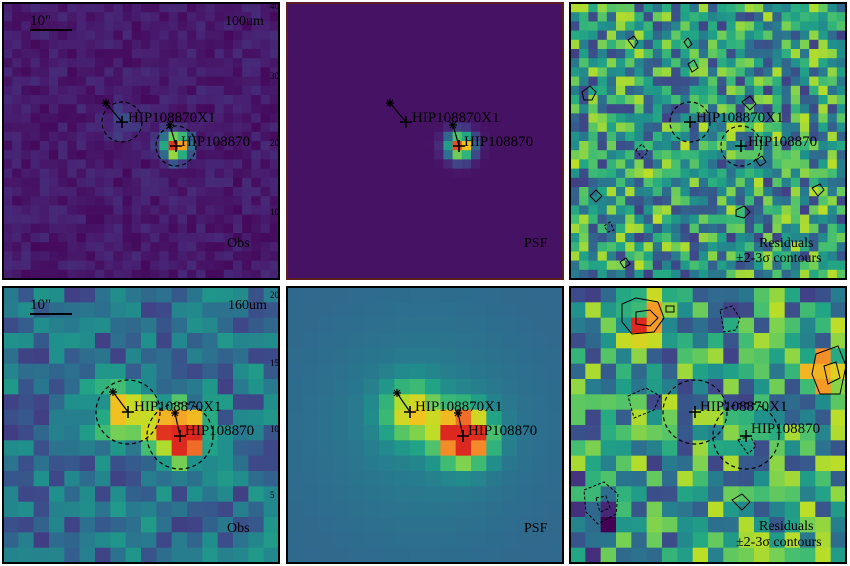  I want to click on obs-label: Obs, so click(238, 528).